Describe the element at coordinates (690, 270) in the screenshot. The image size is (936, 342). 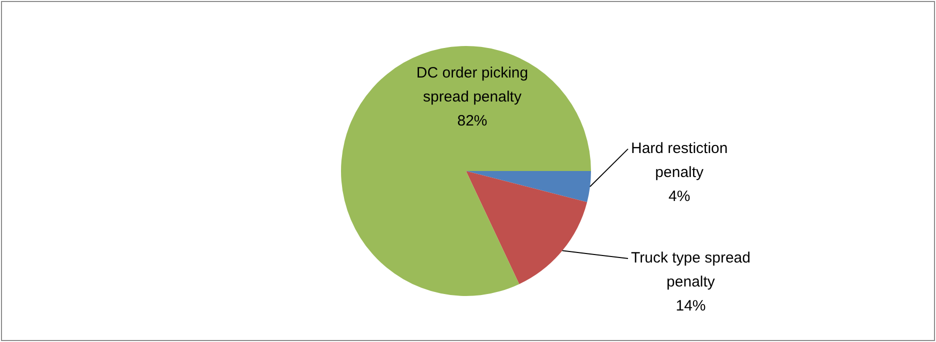
I see `slice-label: Truck type spread penalty` at that location.